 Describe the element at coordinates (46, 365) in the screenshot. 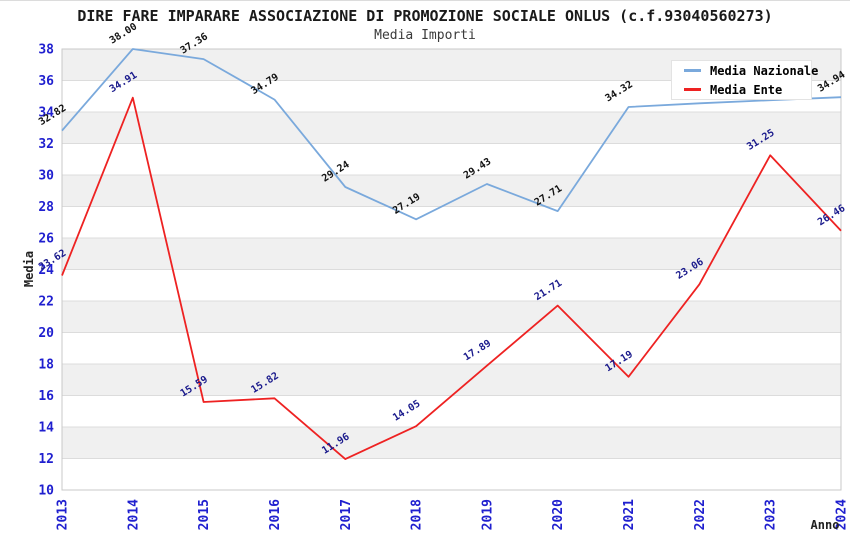

I see `y-tick-label: 18` at that location.